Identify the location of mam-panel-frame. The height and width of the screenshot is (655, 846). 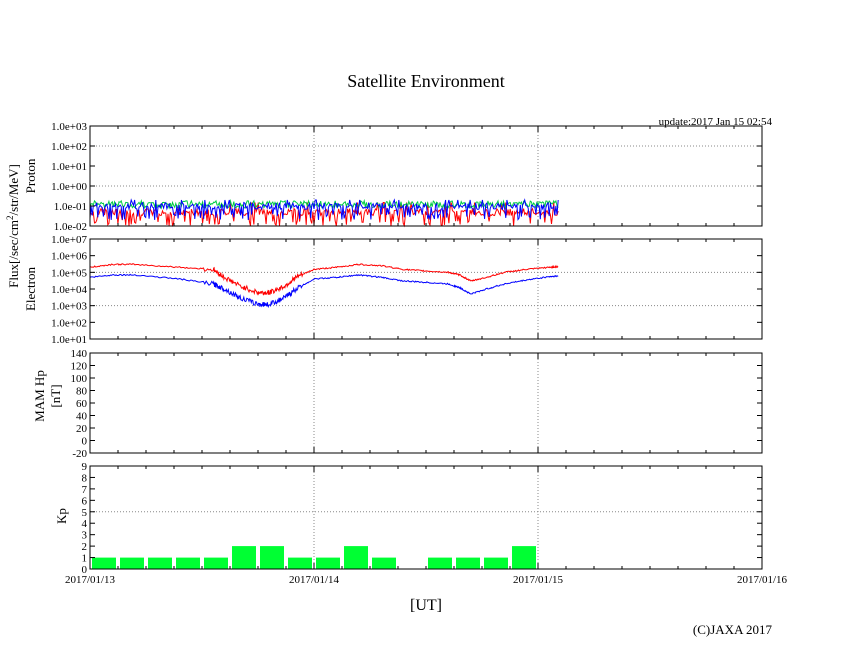
(426, 403).